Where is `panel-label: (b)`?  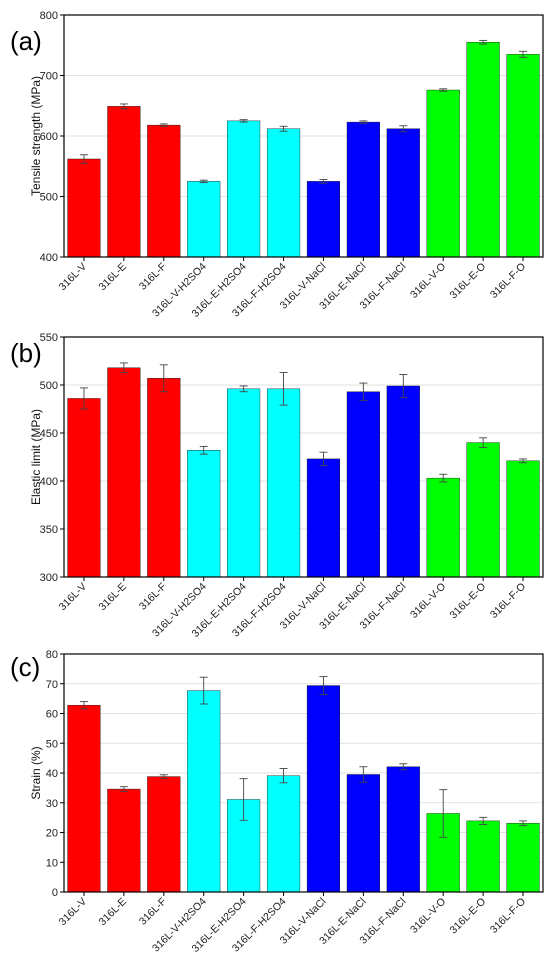
panel-label: (b) is located at coordinates (26, 353).